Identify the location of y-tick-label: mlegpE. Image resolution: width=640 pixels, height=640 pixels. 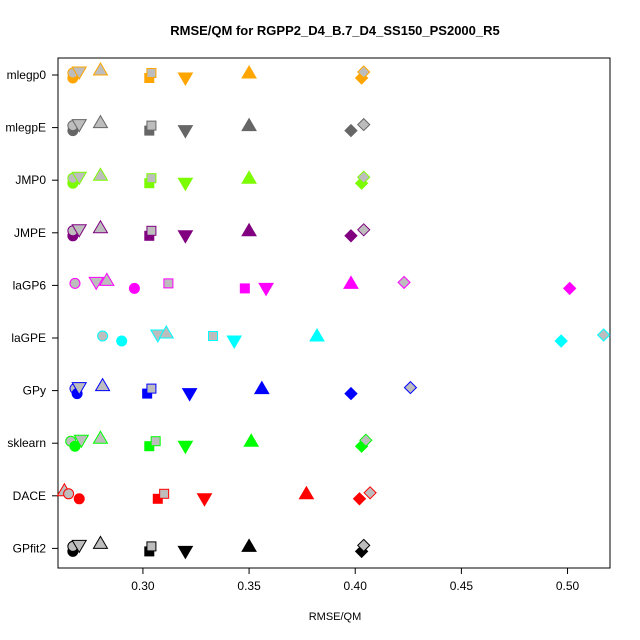
(25, 128).